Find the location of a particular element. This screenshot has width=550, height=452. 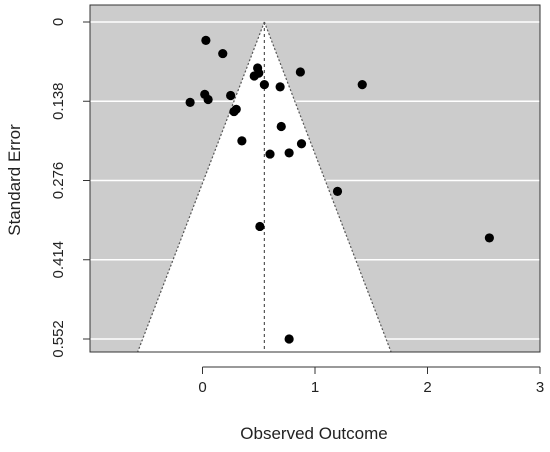

y-axis-label: Standard Error is located at coordinates (14, 180).